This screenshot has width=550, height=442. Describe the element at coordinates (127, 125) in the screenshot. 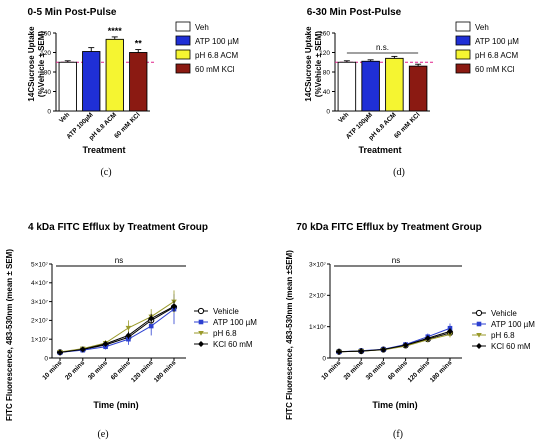

I see `c-xtick-label: 60 mM KCl` at that location.